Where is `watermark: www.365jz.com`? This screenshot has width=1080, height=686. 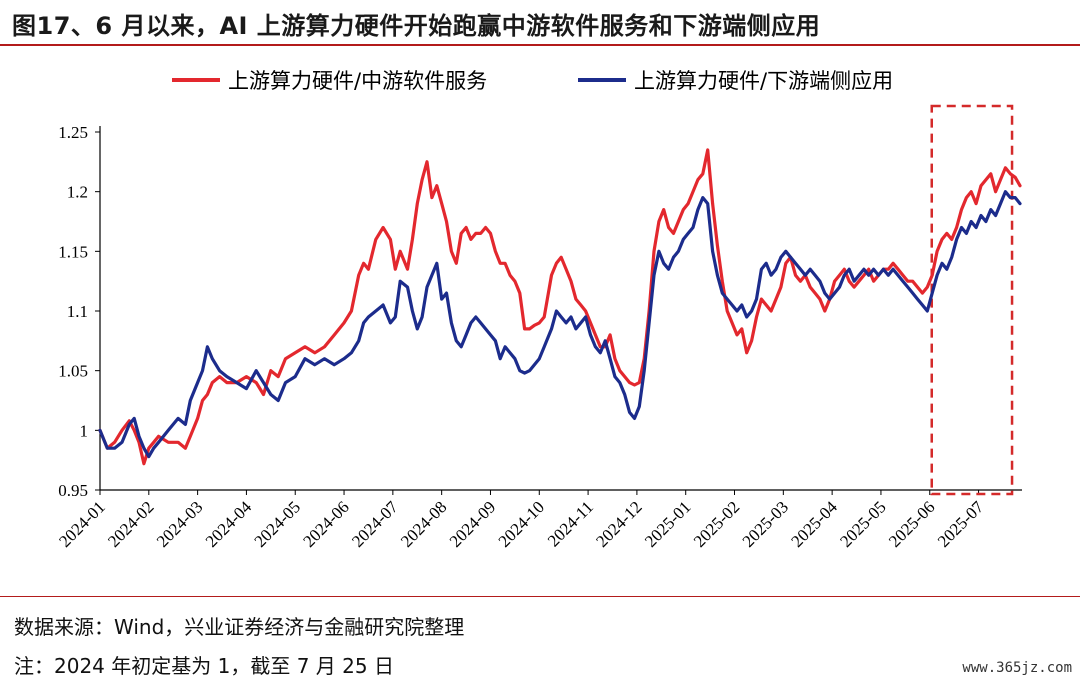
watermark: www.365jz.com is located at coordinates (1017, 668).